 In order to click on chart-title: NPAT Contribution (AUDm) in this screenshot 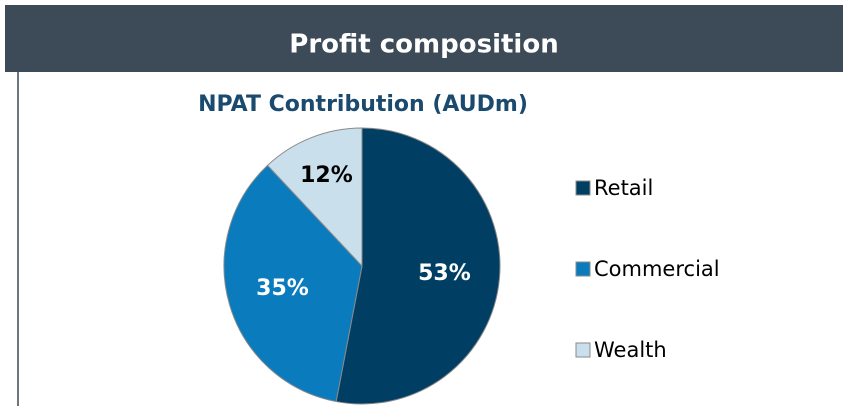, I will do `click(363, 104)`.